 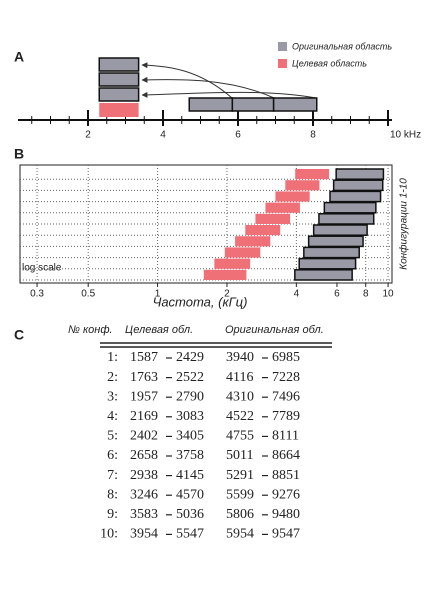 I want to click on scale-note: log scale, so click(x=42, y=268).